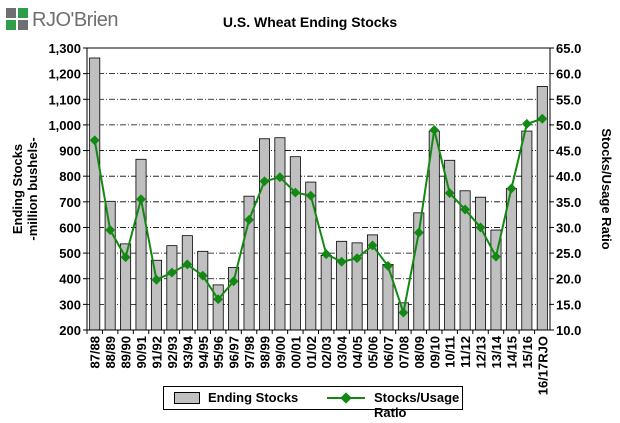  Describe the element at coordinates (310, 195) in the screenshot. I see `point-01/02` at that location.